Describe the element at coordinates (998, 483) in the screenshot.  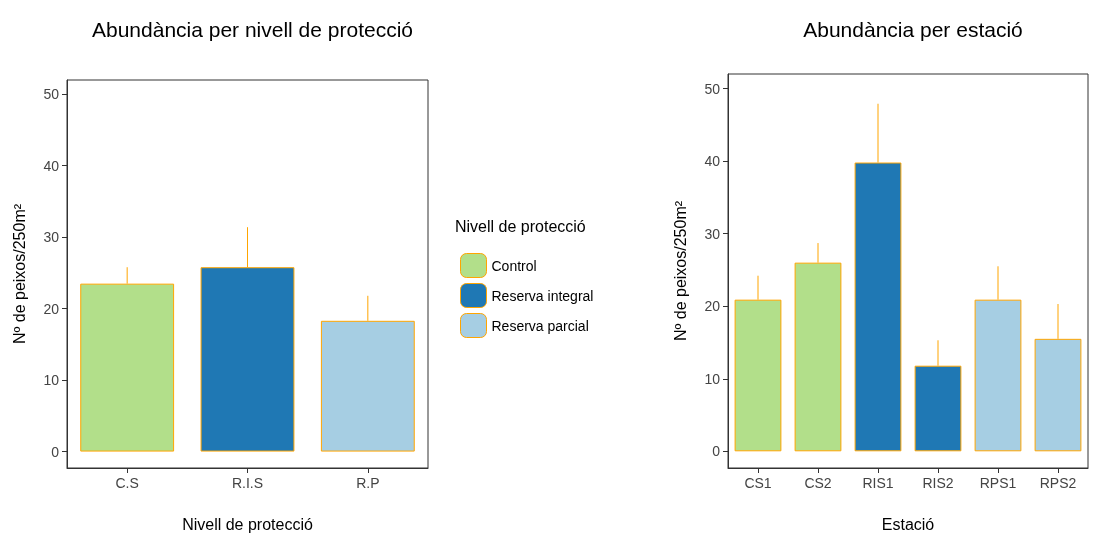
I see `x-tick-label: RPS1` at that location.